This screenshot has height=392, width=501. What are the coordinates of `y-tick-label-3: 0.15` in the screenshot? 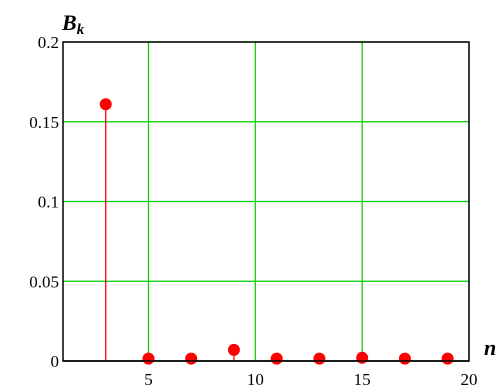 It's located at (44, 122).